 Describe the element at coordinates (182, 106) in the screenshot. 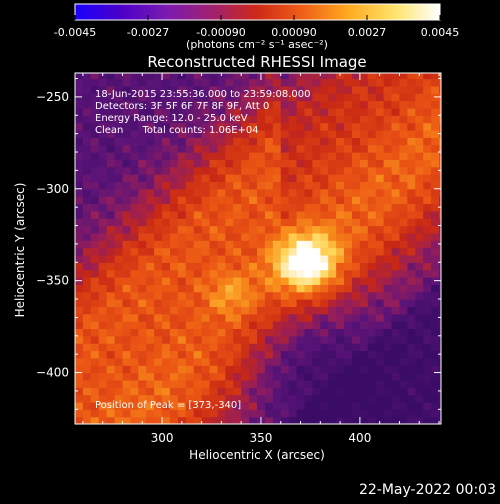

I see `info-line-detectors: Detectors: 3F 5F 6F 7F 8F 9F, Att 0` at that location.